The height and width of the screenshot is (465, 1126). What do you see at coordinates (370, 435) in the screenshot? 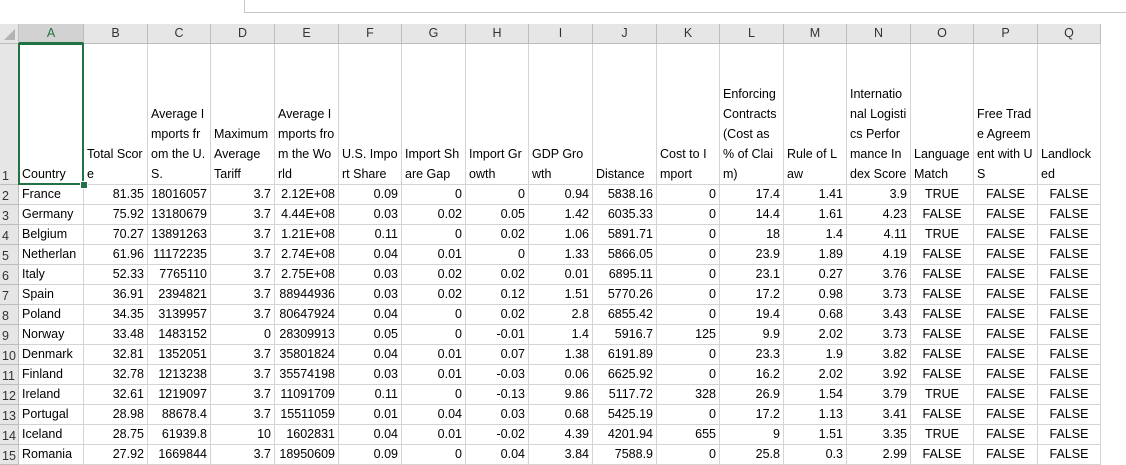
I see `data-cell: 0.04` at bounding box center [370, 435].